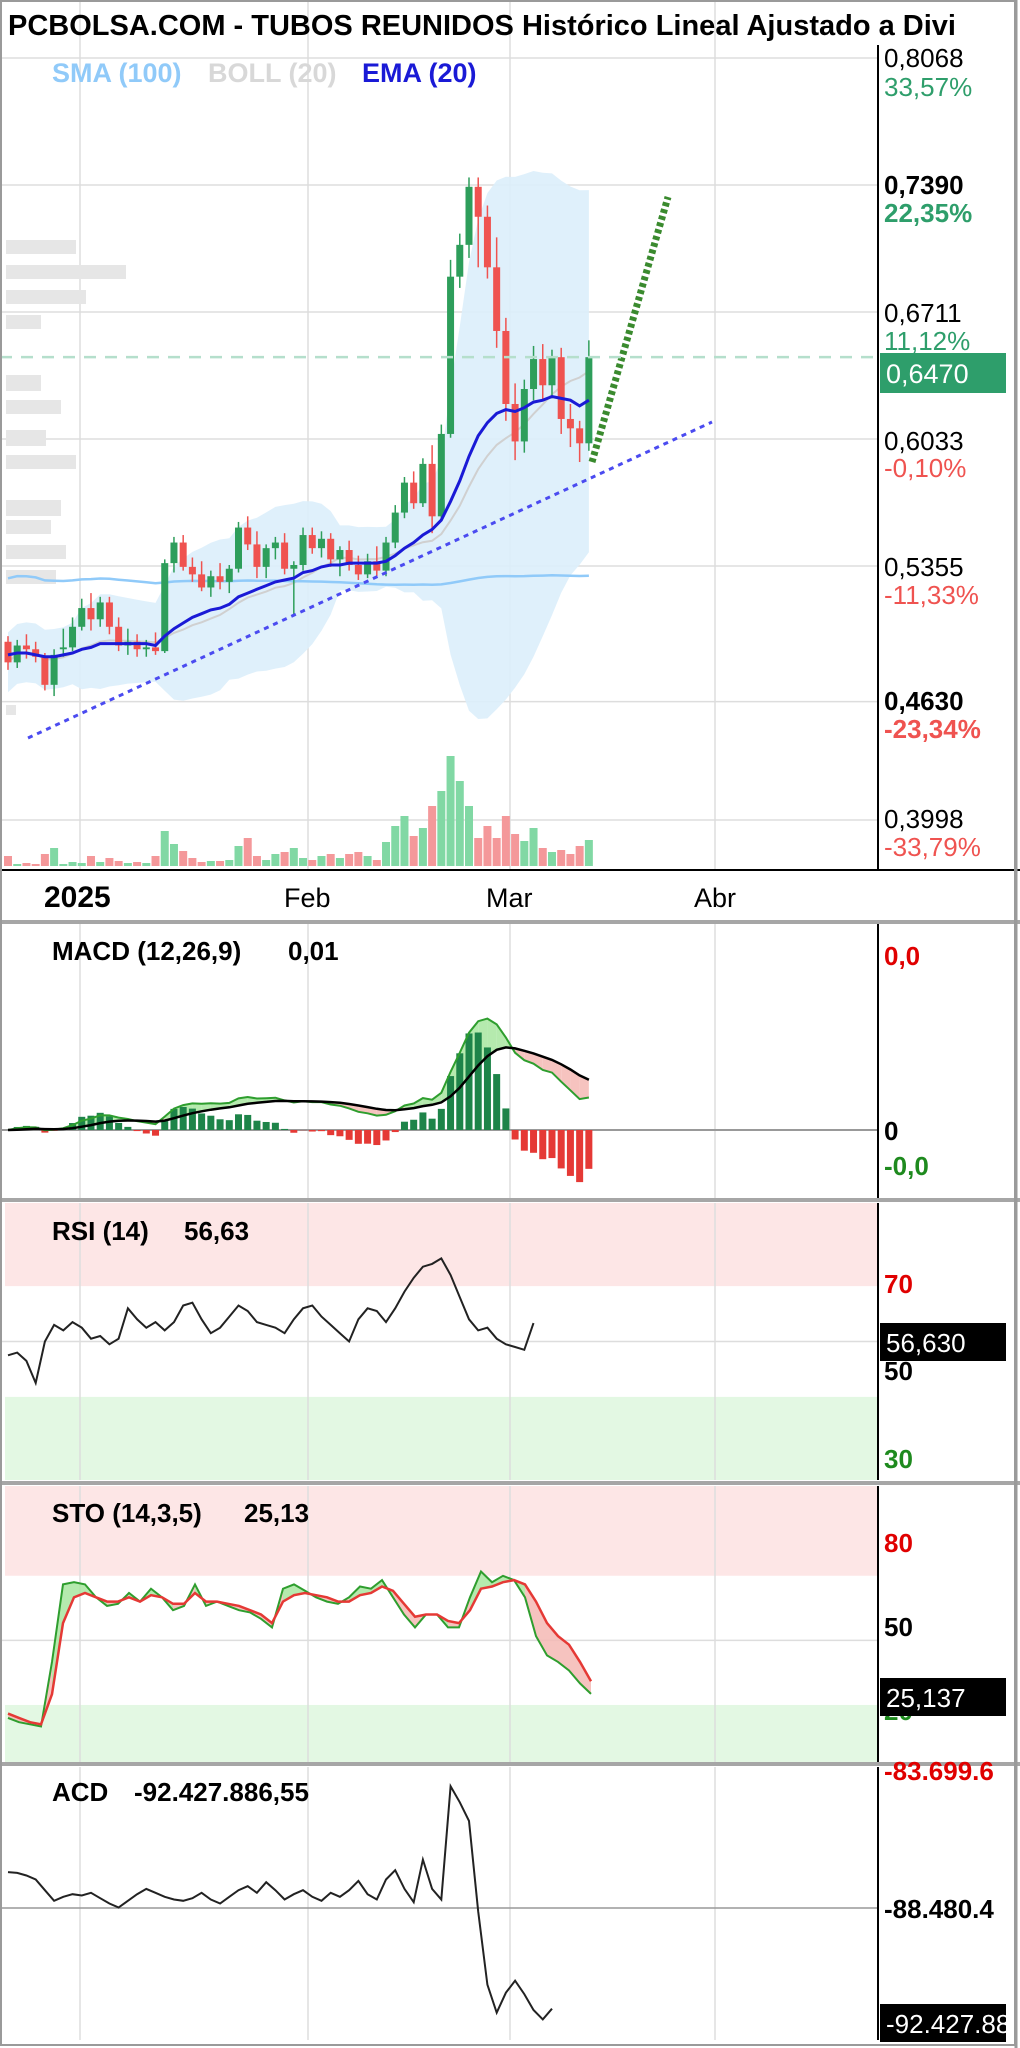 The width and height of the screenshot is (1020, 2048). Describe the element at coordinates (928, 213) in the screenshot. I see `price-level-pct: 22,35%` at that location.